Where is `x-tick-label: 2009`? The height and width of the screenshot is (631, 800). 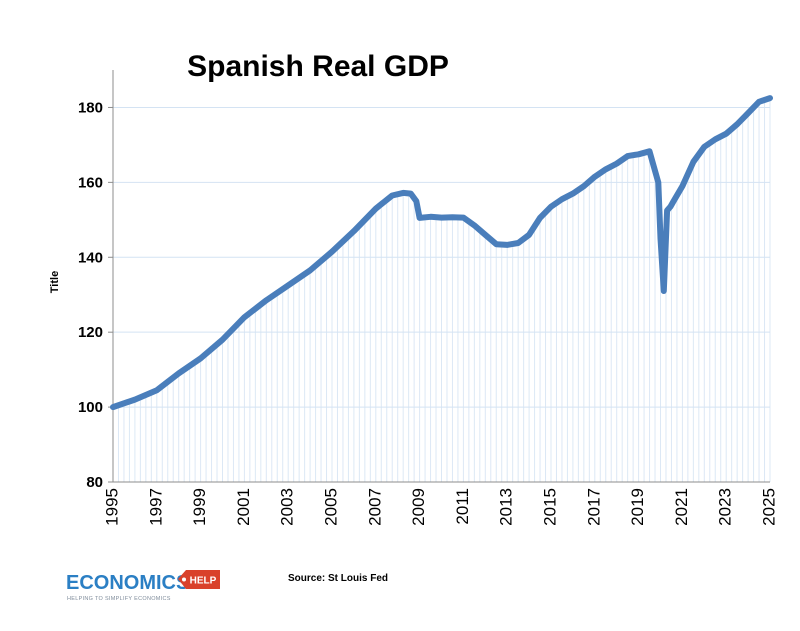
x-tick-label: 2009 is located at coordinates (418, 507).